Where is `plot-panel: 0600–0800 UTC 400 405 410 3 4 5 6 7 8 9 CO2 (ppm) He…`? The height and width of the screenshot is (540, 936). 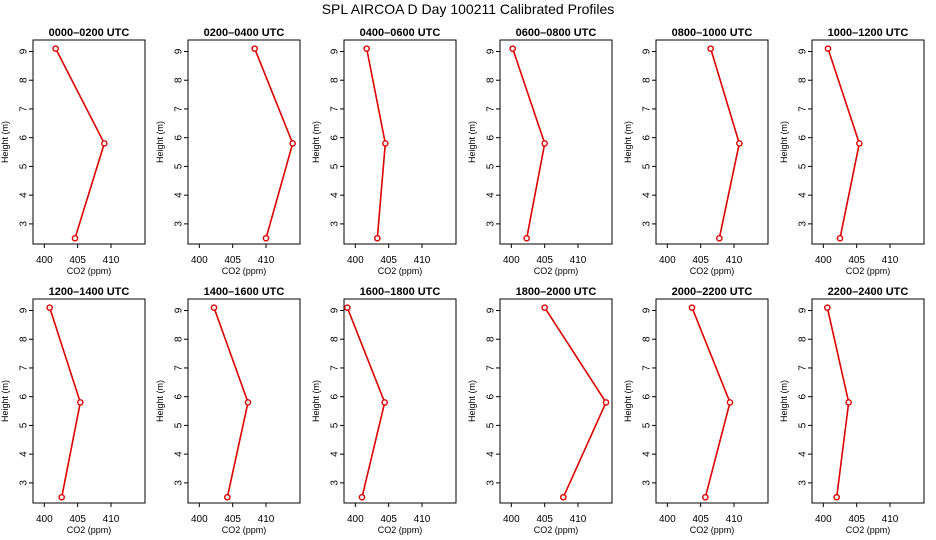
plot-panel: 0600–0800 UTC 400 405 410 3 4 5 6 7 8 9 CO2 (ppm) He… is located at coordinates (540, 151).